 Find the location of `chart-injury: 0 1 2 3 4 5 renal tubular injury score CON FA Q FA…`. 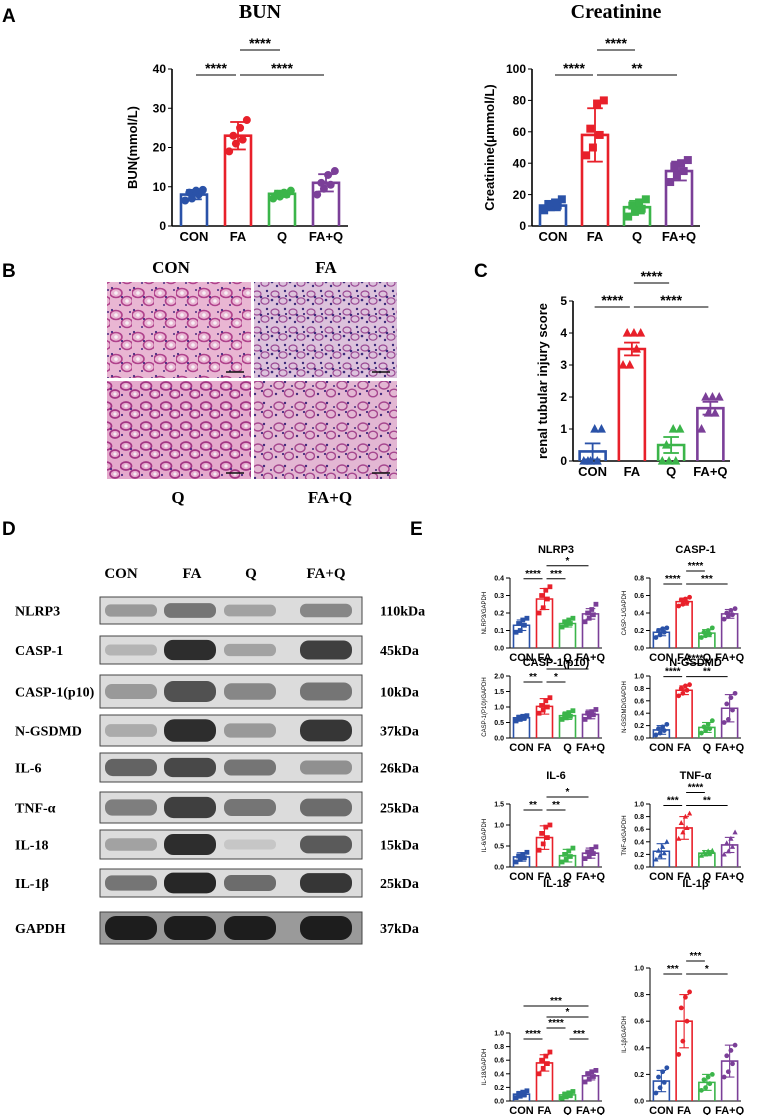

chart-injury: 0 1 2 3 4 5 renal tubular injury score CON FA Q FA… is located at coordinates (632, 373).